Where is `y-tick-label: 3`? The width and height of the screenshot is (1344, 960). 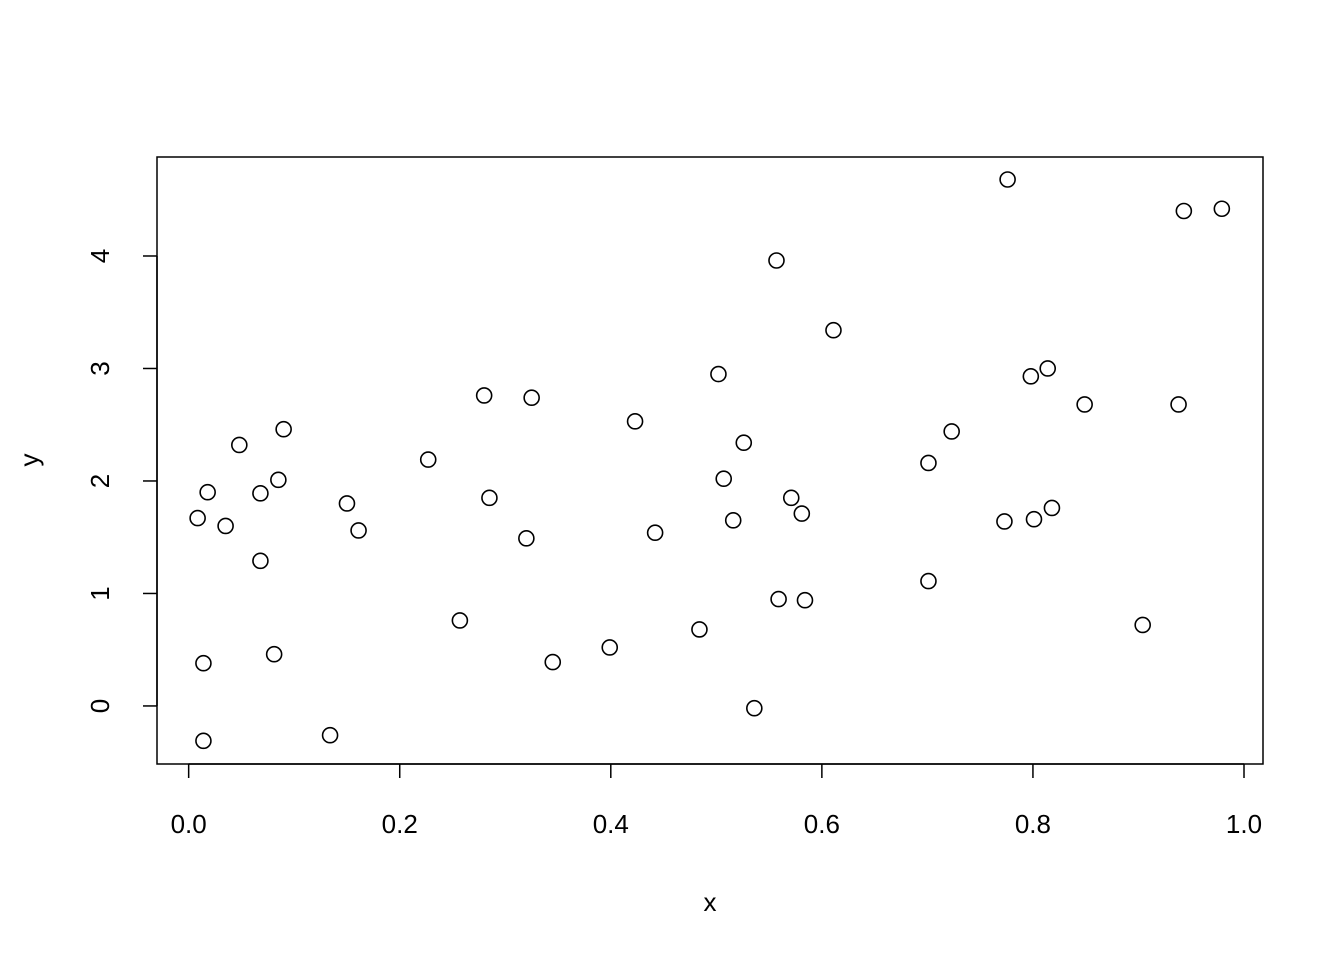 y-tick-label: 3 is located at coordinates (100, 368).